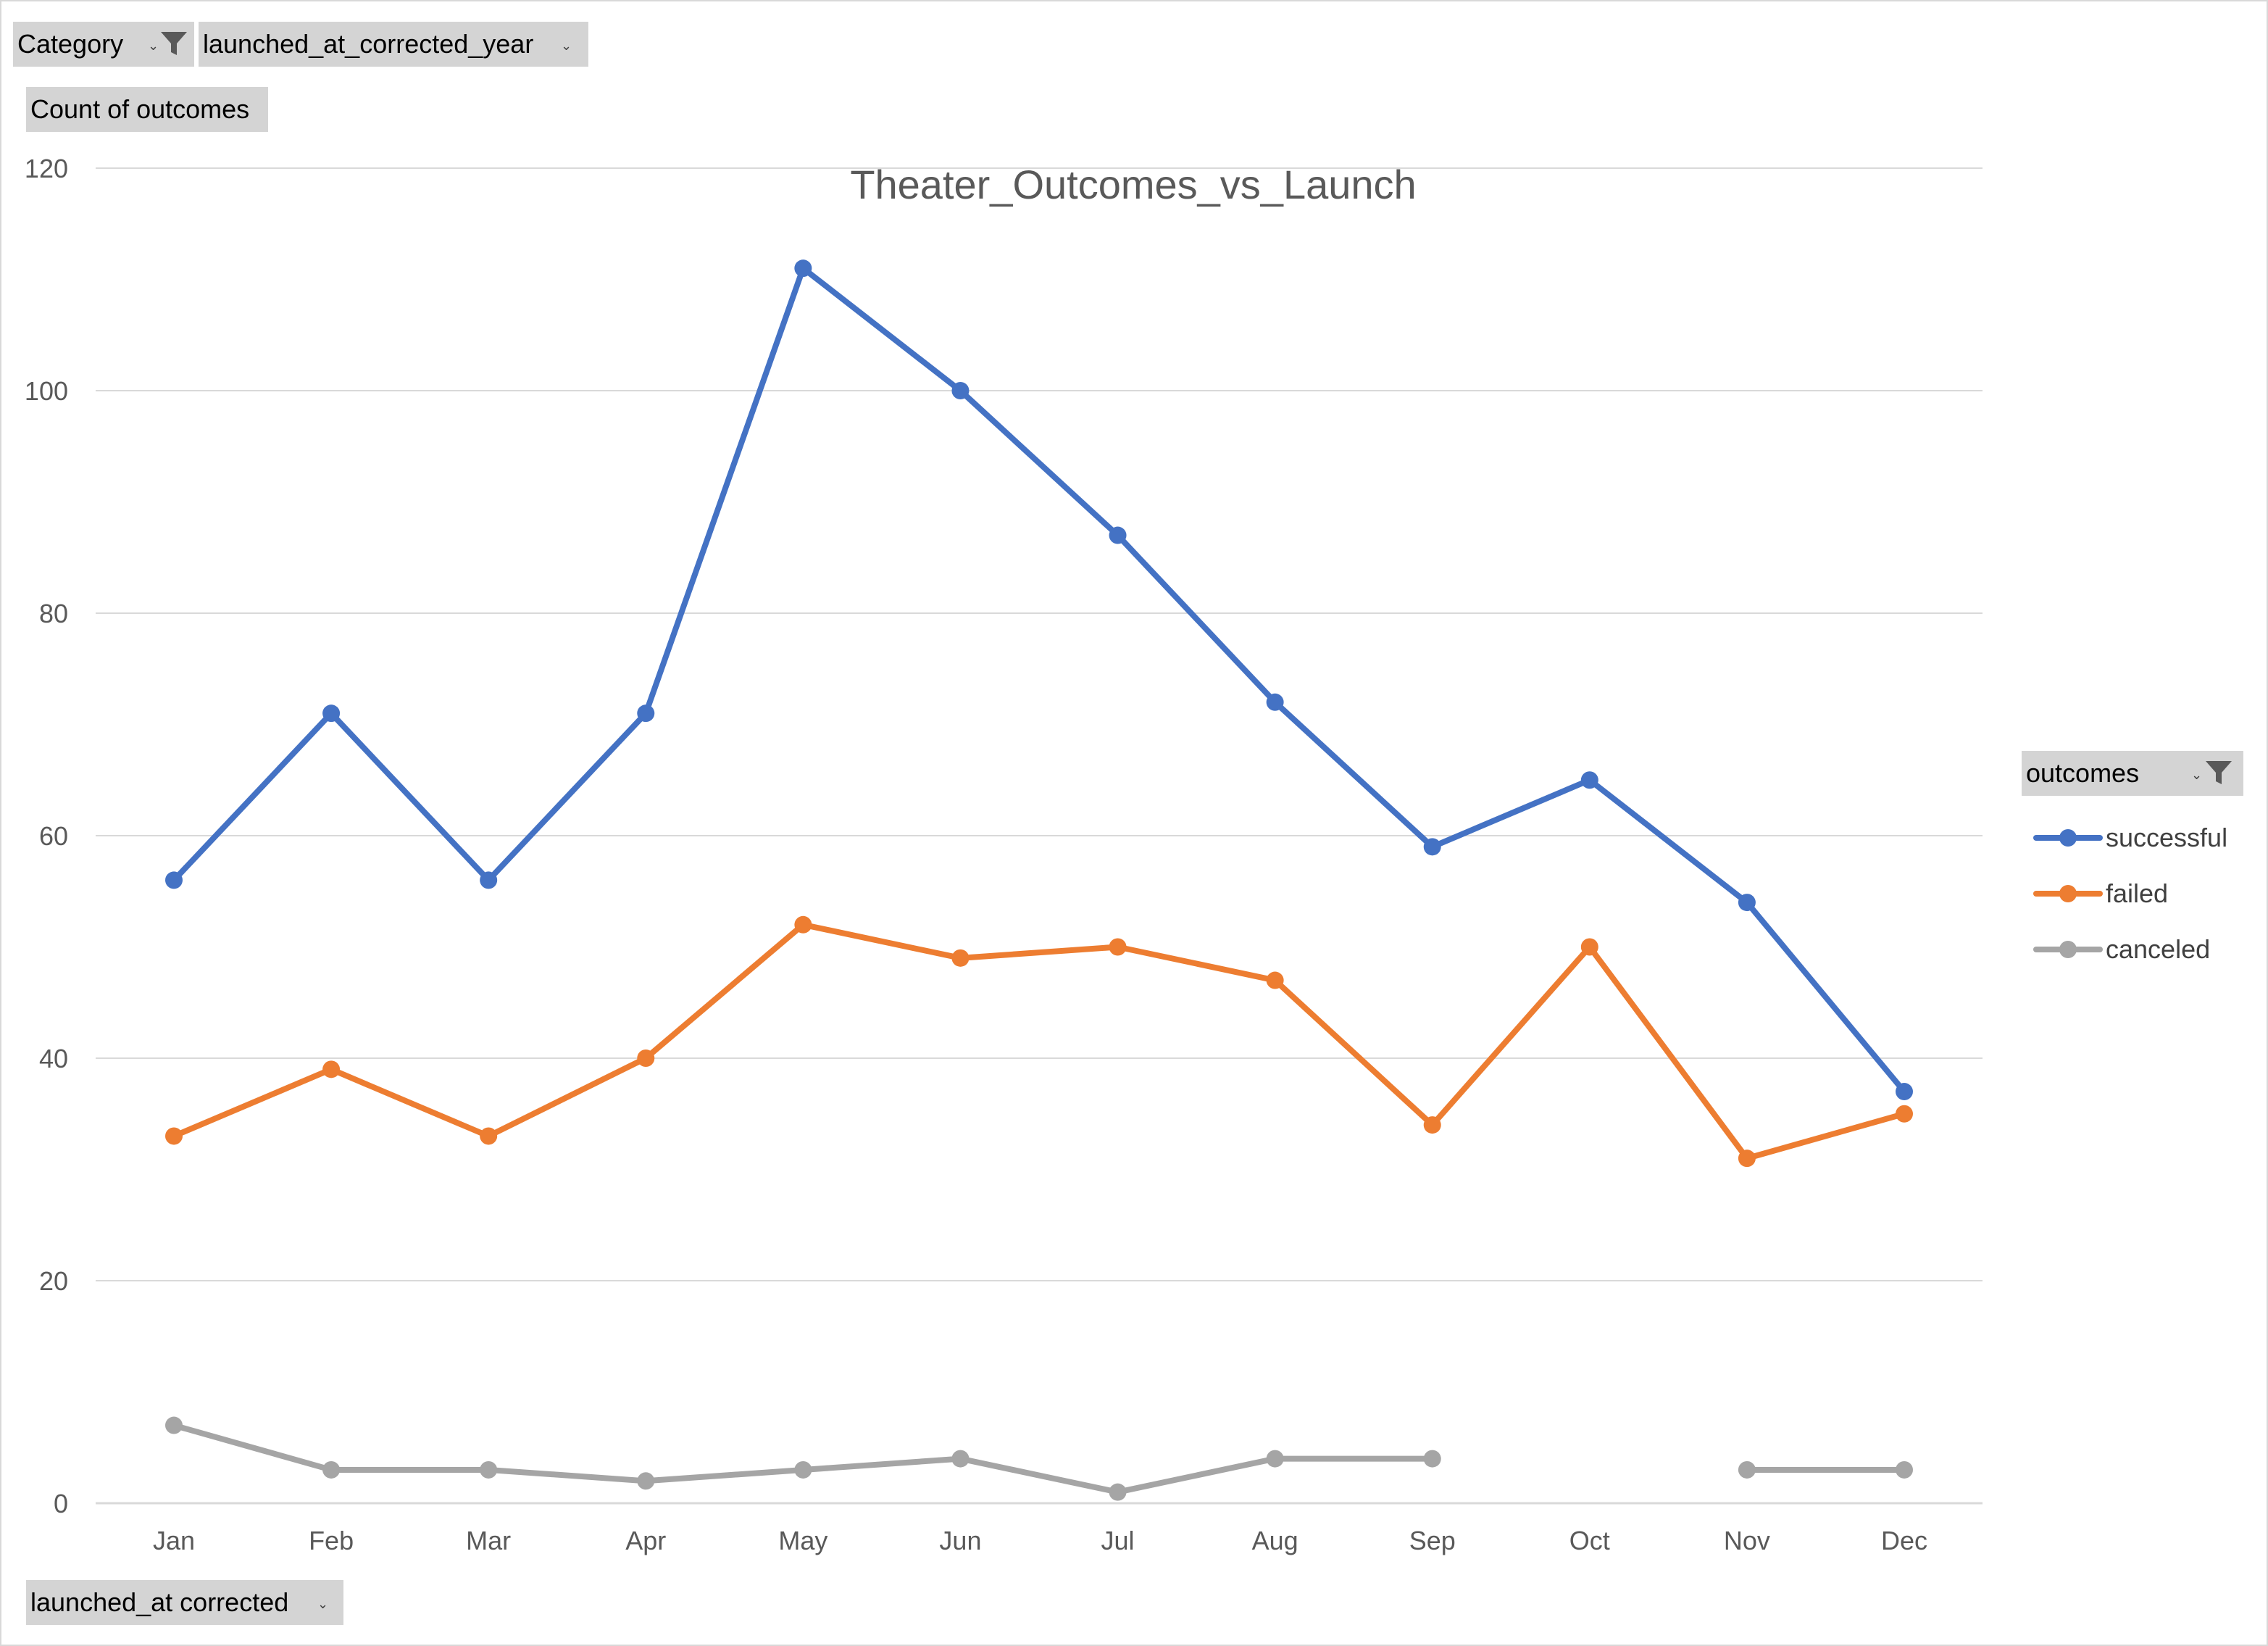 The width and height of the screenshot is (2268, 1646). Describe the element at coordinates (802, 1541) in the screenshot. I see `x-tick-label: May` at that location.